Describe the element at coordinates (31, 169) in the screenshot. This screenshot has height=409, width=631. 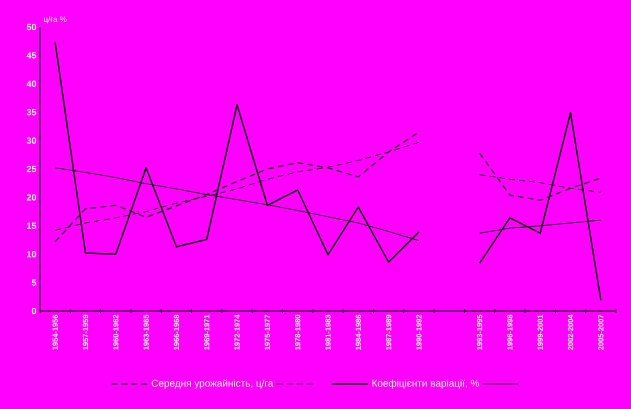
I see `y-tick-label: 25` at that location.